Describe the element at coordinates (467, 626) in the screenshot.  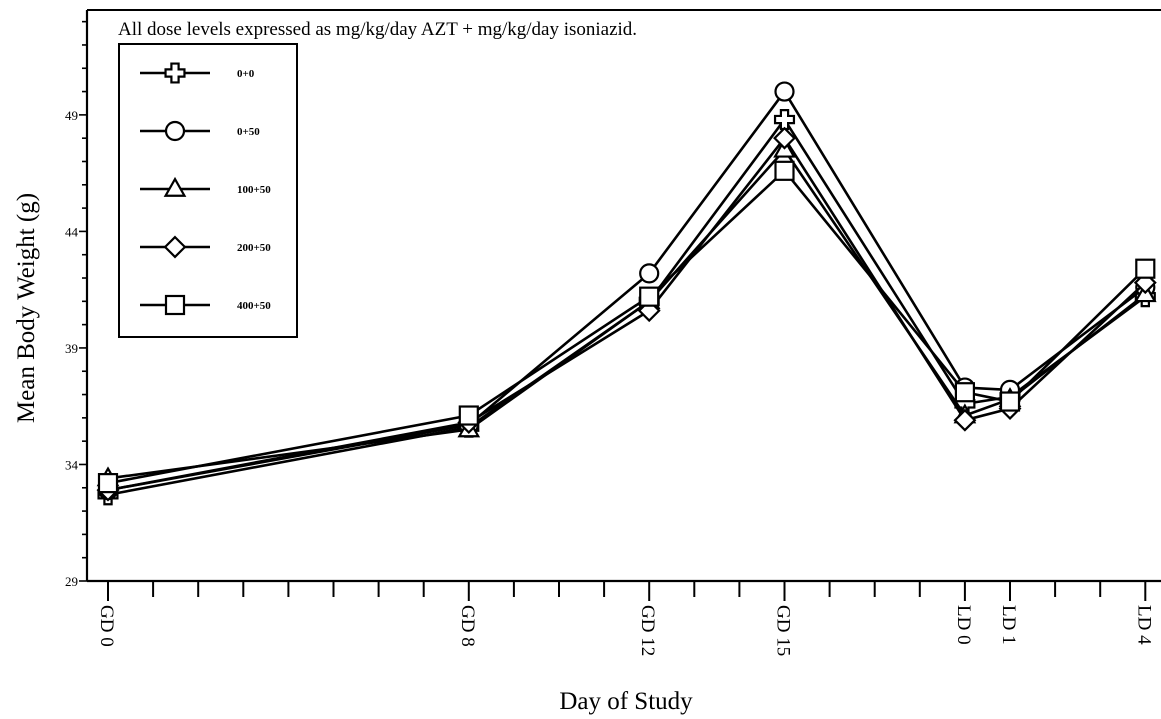
I see `x-tick-label: GD 8` at that location.